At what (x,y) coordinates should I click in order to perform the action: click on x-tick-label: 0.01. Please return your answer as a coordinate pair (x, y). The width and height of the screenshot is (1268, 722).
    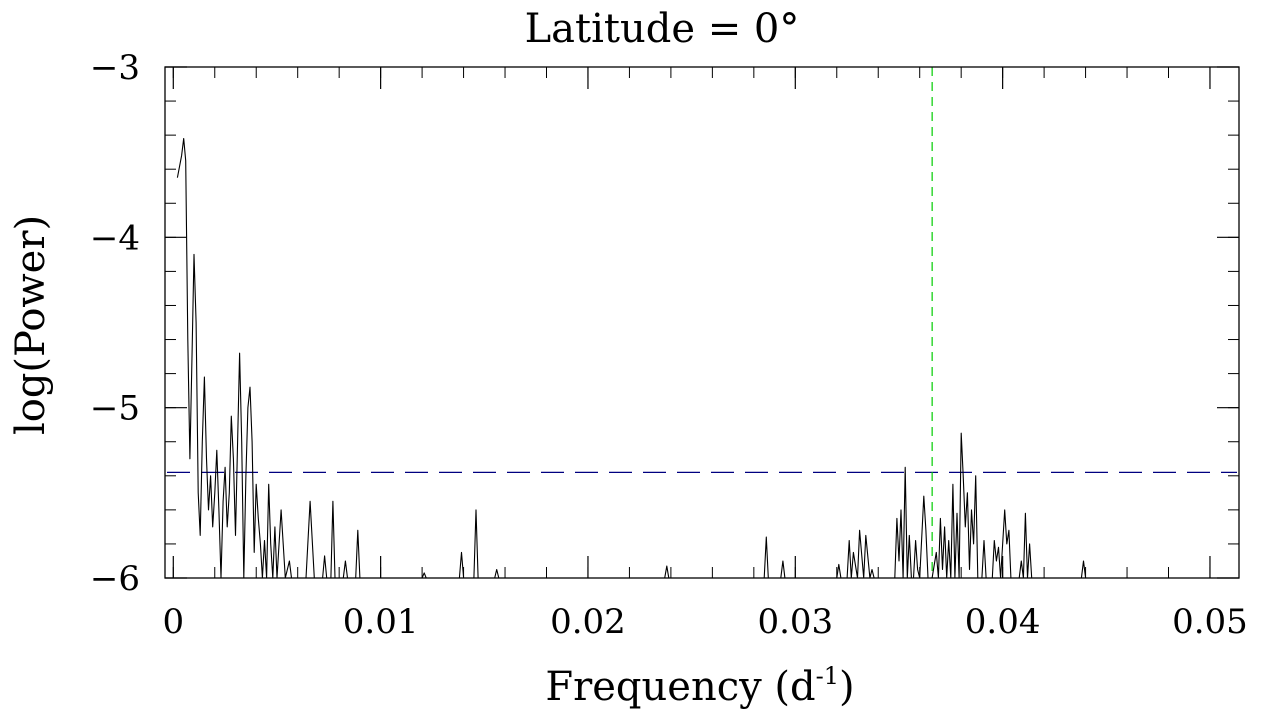
    Looking at the image, I should click on (381, 622).